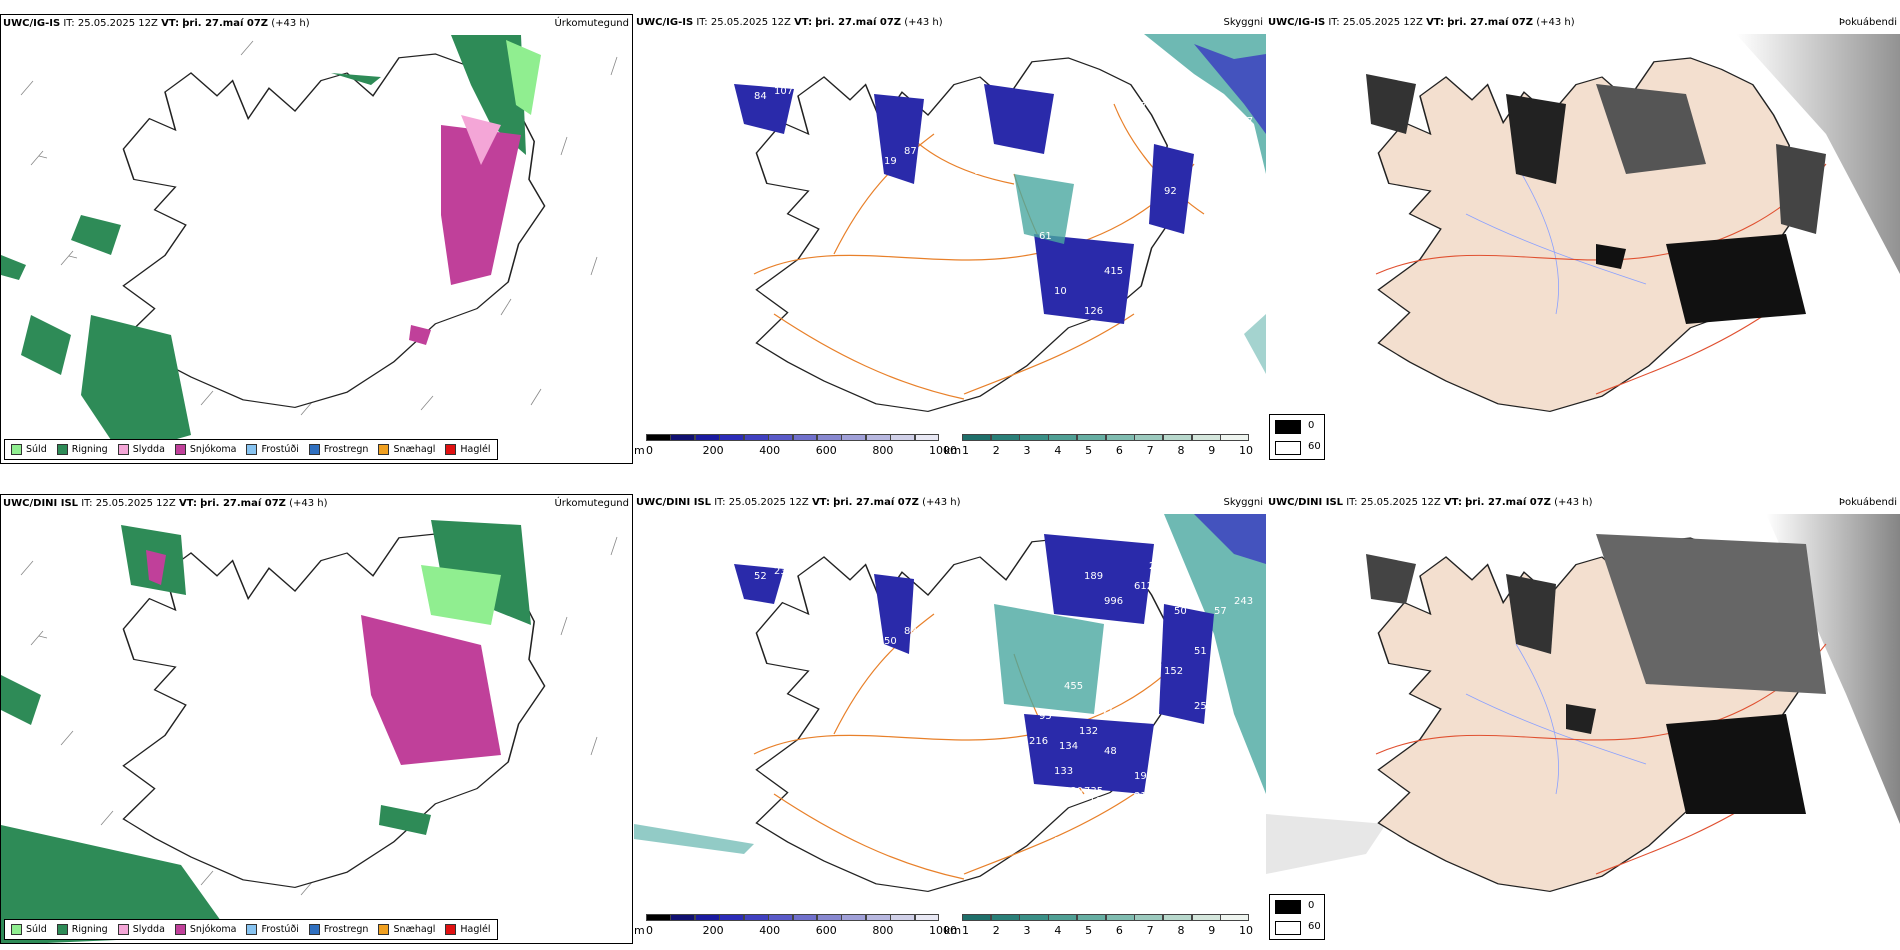  I want to click on colorbar-tick: 3, so click(1027, 930).